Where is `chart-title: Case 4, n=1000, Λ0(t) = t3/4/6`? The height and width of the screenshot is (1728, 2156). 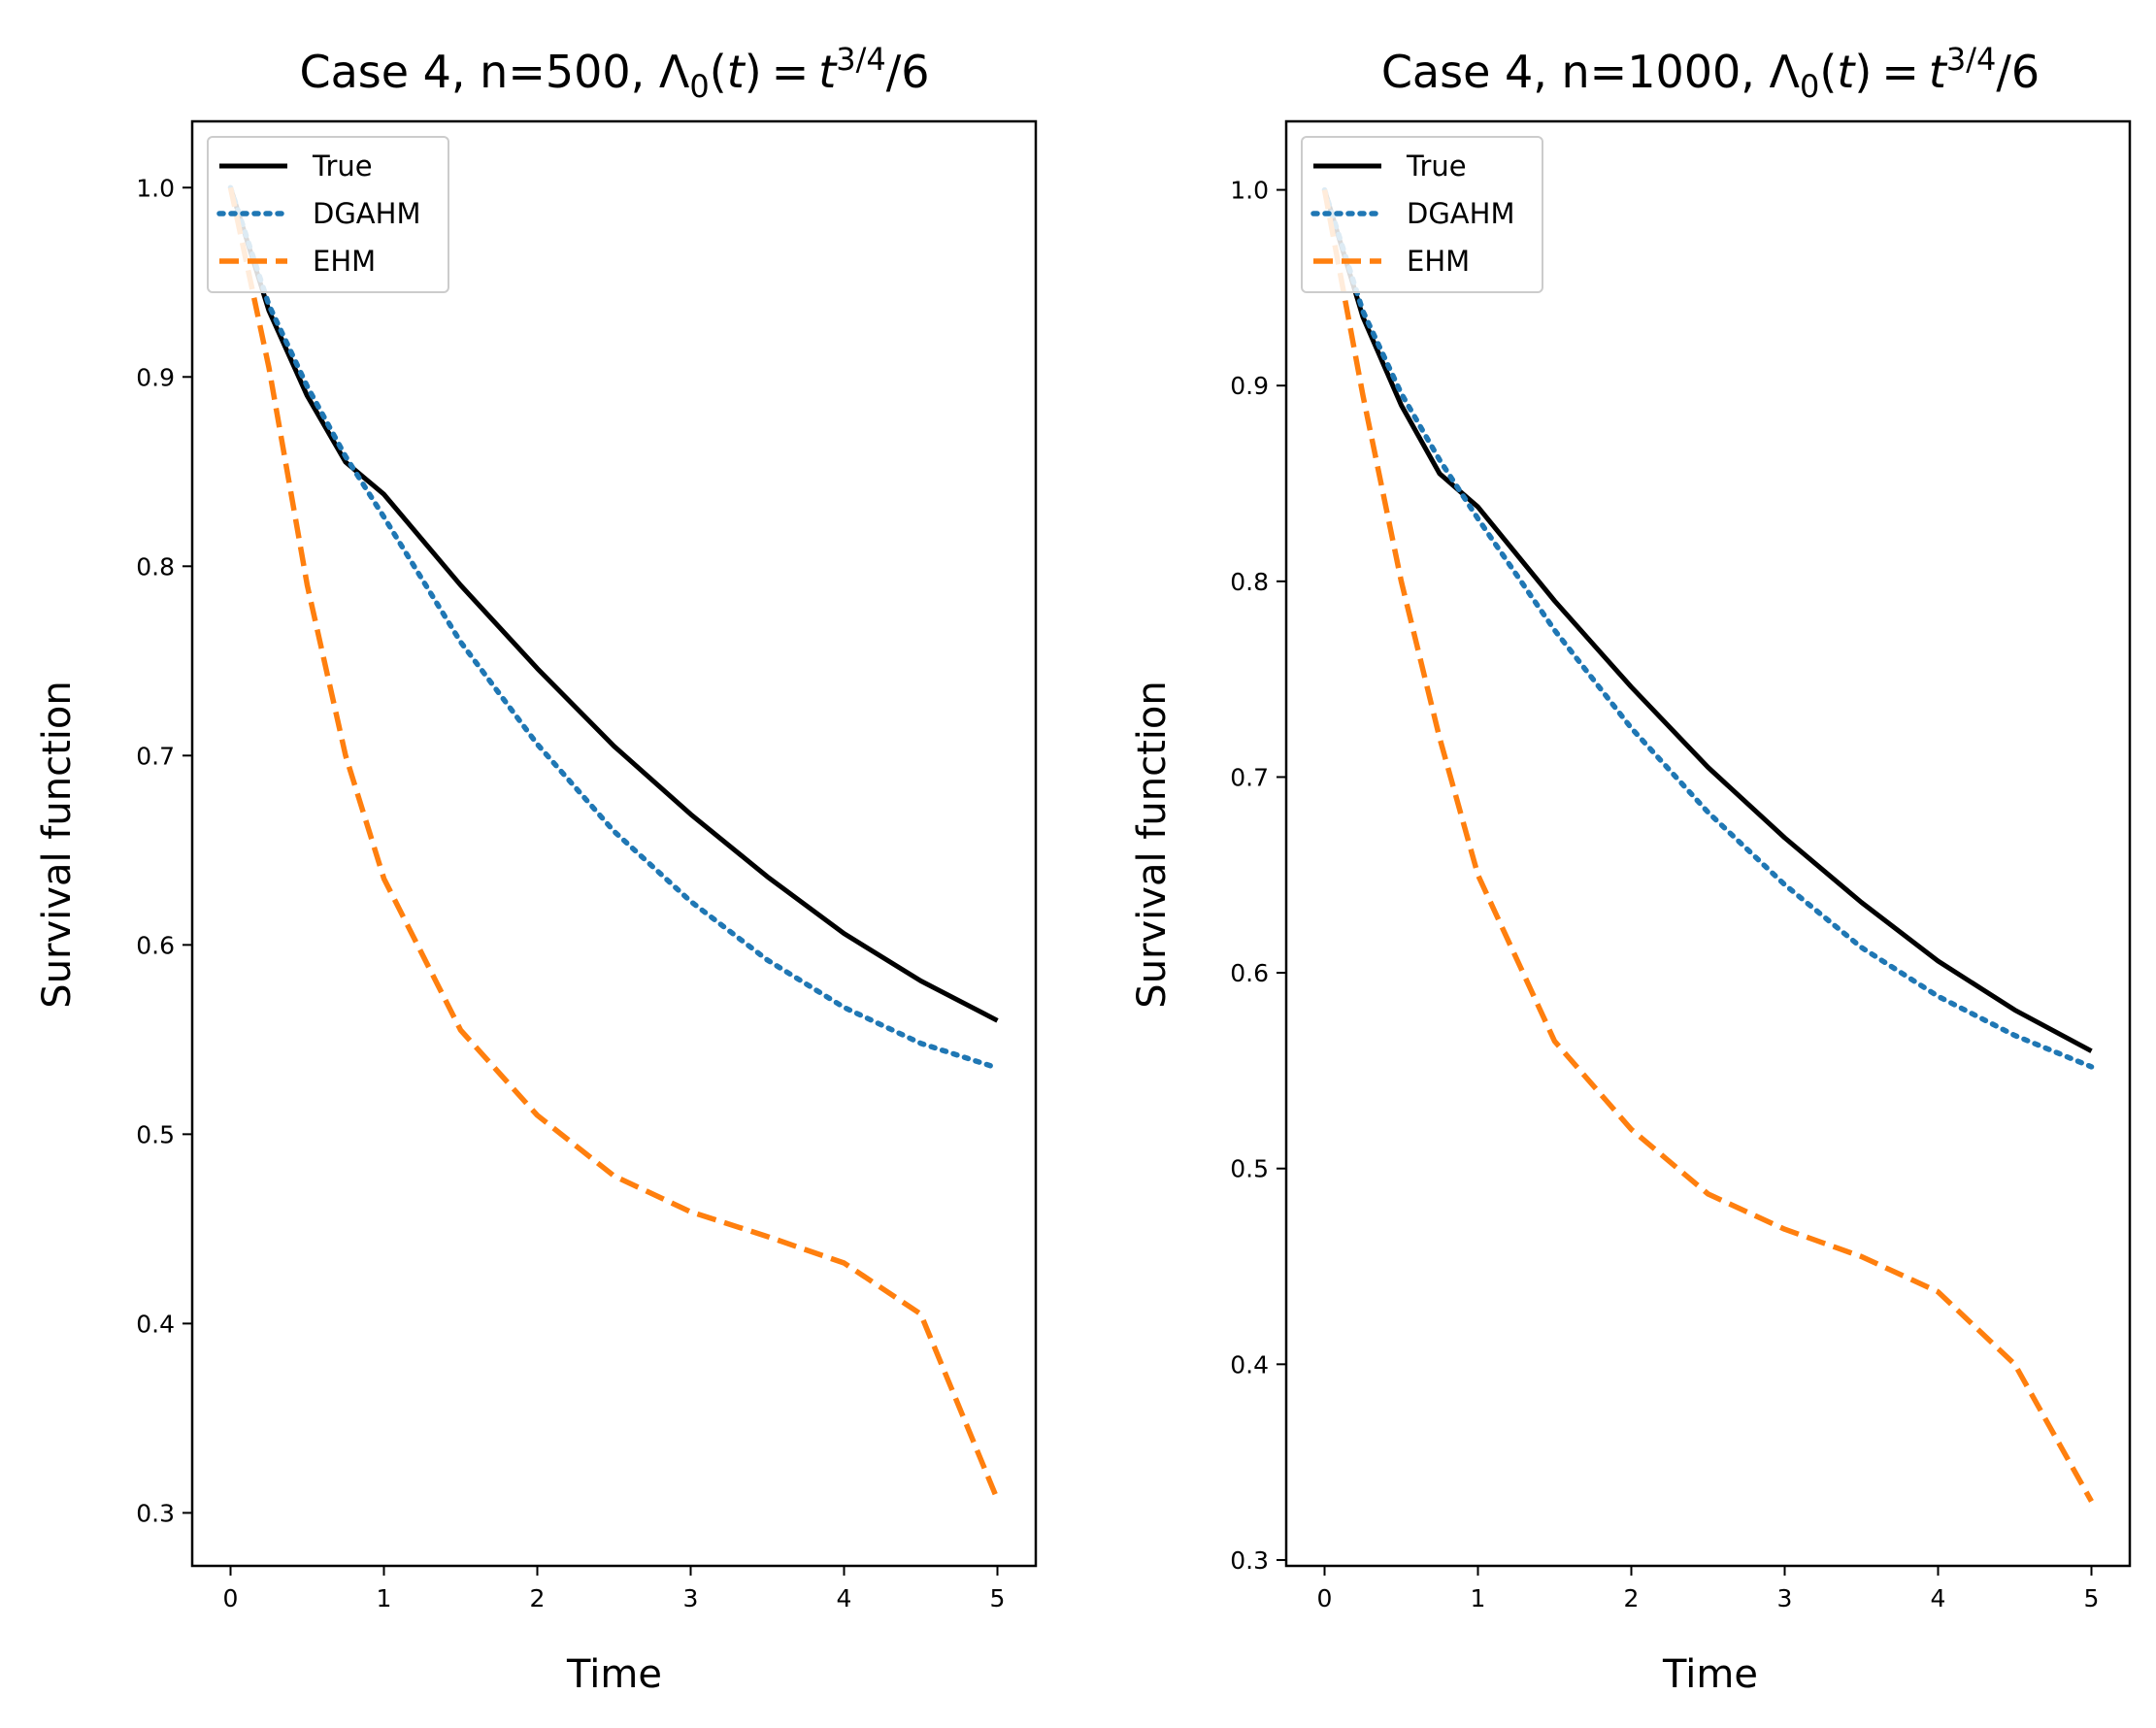
chart-title: Case 4, n=1000, Λ0(t) = t3/4/6 is located at coordinates (1711, 73).